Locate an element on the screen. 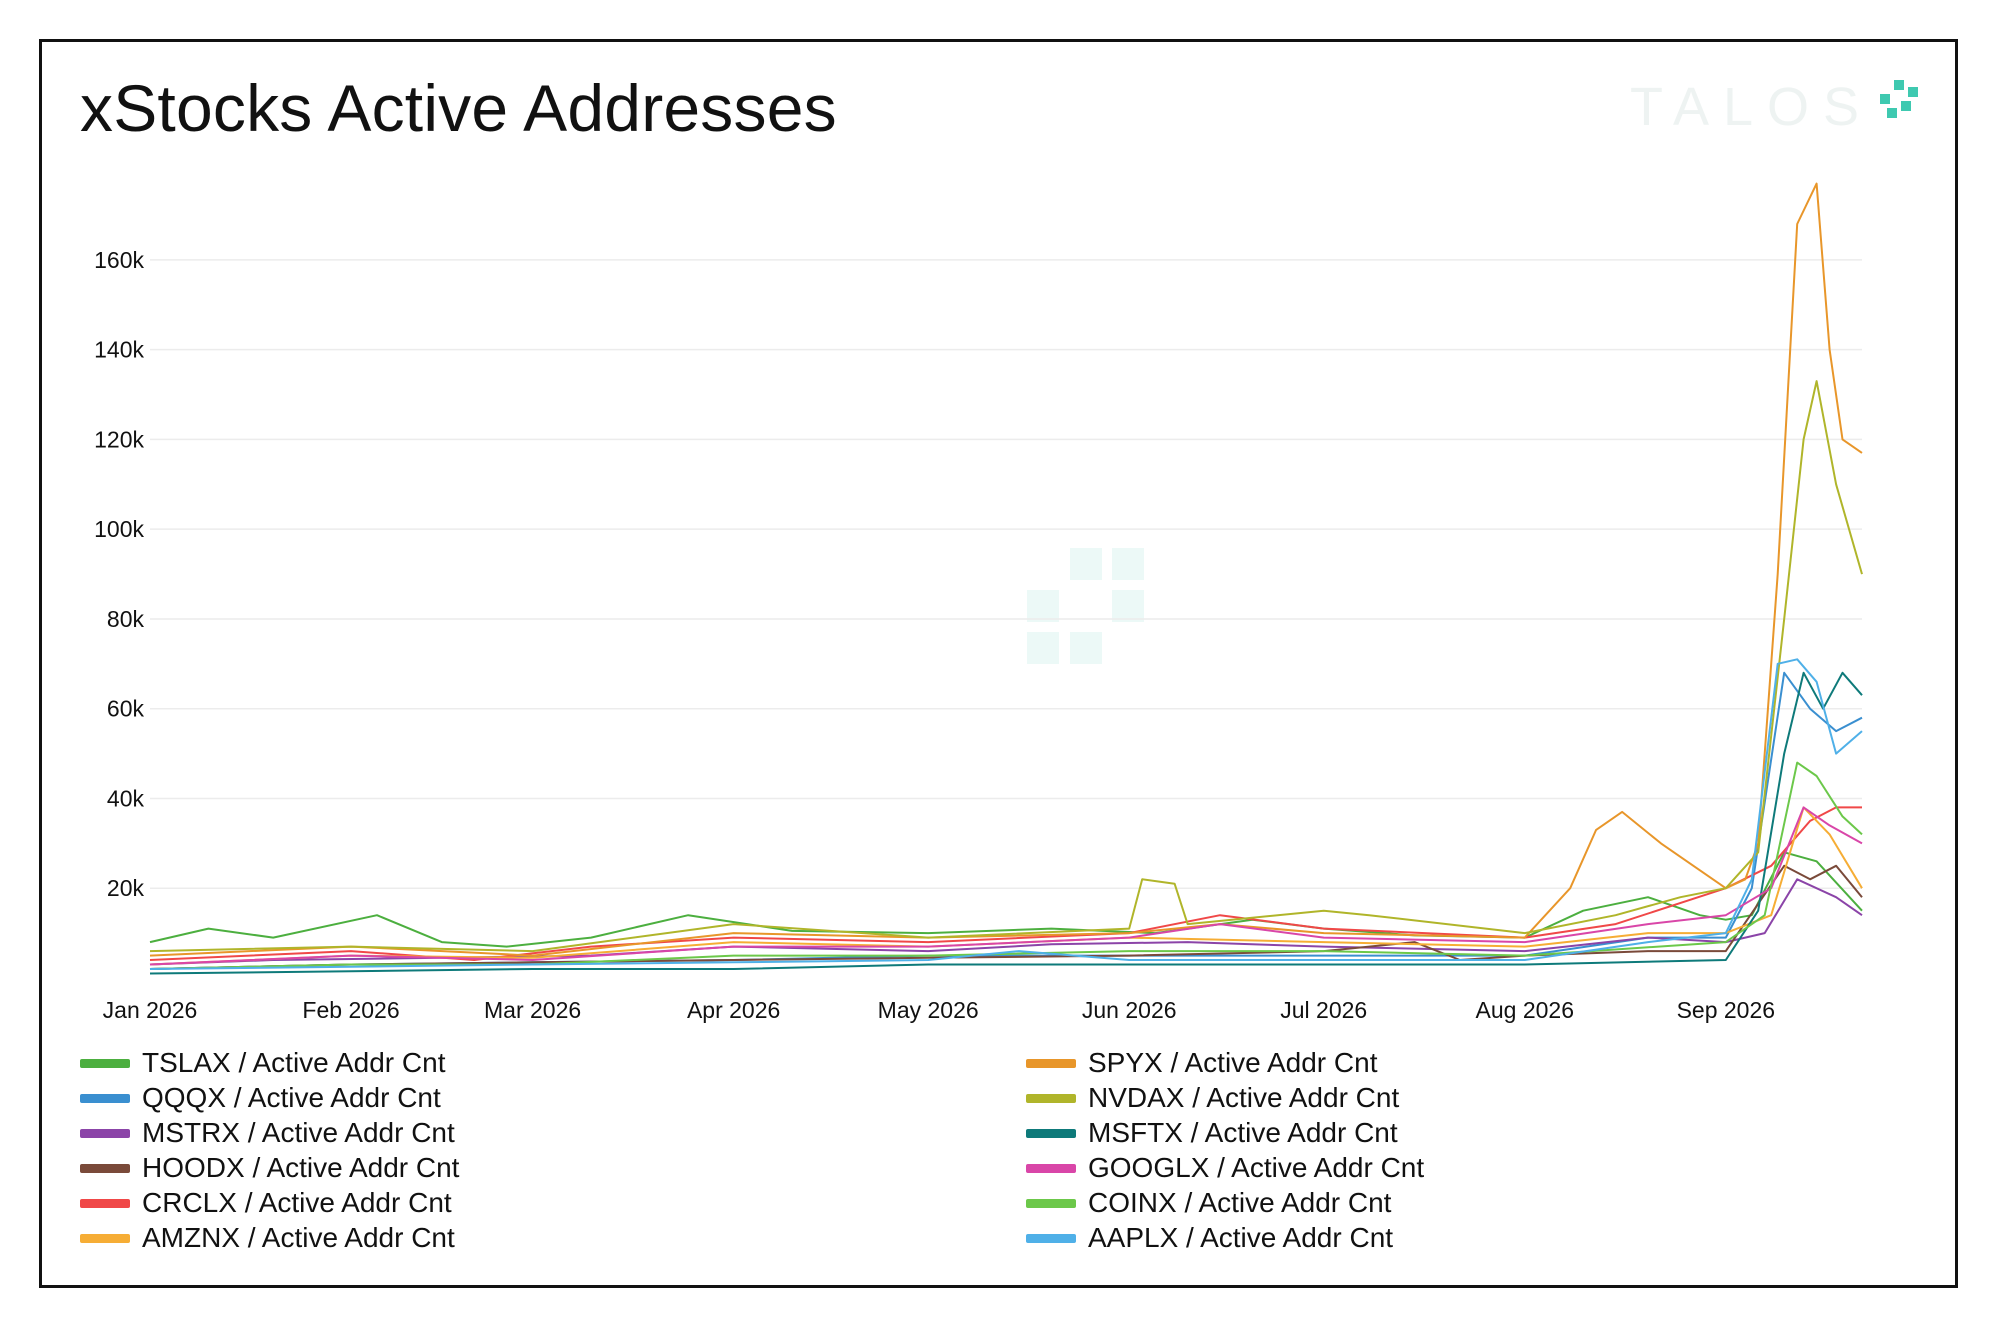 The width and height of the screenshot is (2000, 1331). brand-logo-icon is located at coordinates (1899, 99).